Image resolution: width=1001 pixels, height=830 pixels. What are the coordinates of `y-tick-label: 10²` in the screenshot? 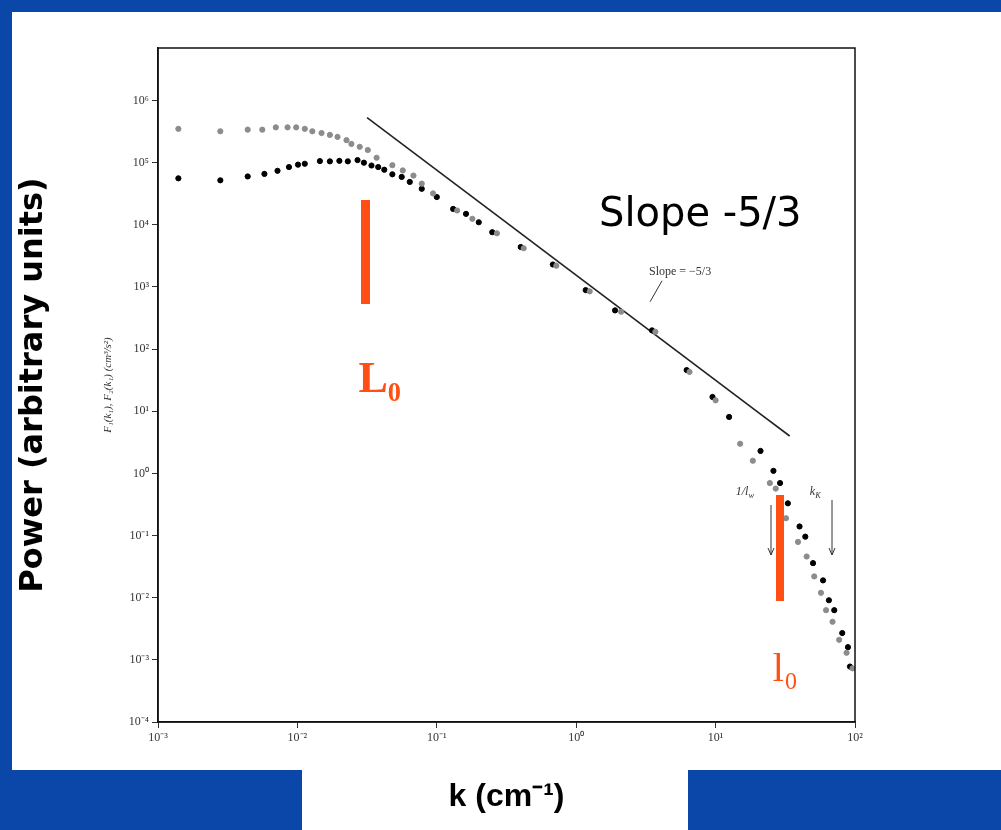 It's located at (141, 348).